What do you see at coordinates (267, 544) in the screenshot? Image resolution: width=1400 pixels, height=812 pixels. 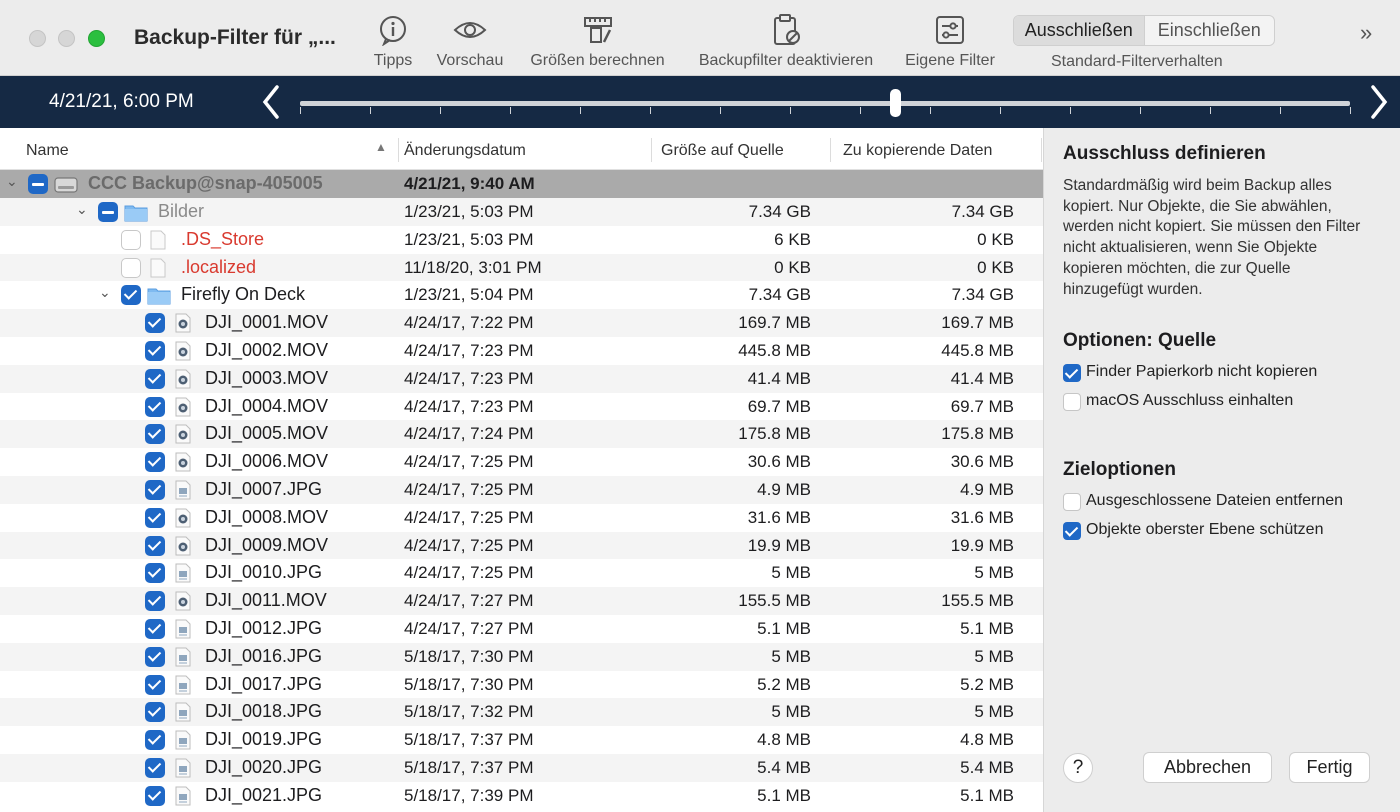 I see `row-name: DJI_0009.MOV` at bounding box center [267, 544].